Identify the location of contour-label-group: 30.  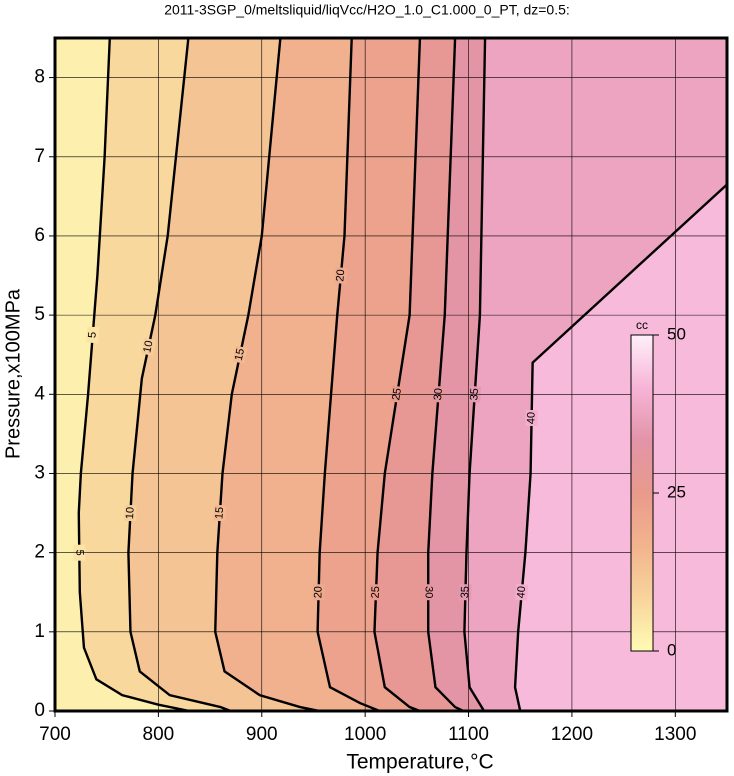
(428, 592).